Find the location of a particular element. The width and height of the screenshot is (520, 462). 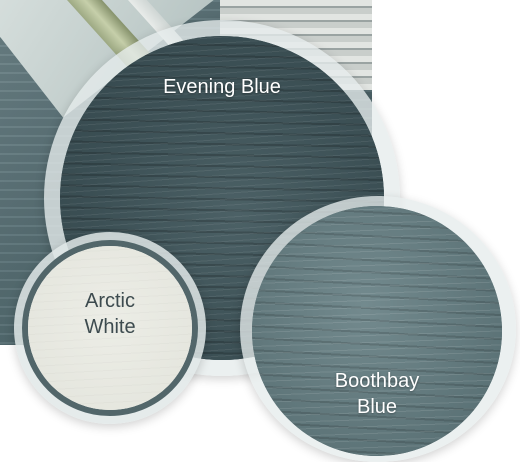

swatch-arctic-white-label: Arctic White is located at coordinates (110, 314).